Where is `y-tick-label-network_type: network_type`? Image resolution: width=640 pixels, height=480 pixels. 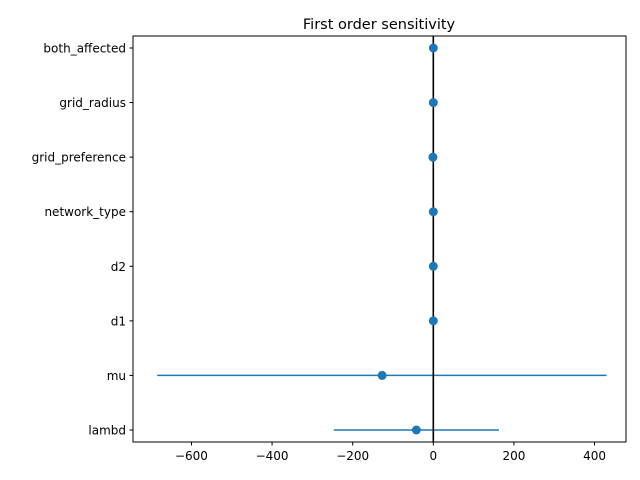 y-tick-label-network_type: network_type is located at coordinates (85, 212).